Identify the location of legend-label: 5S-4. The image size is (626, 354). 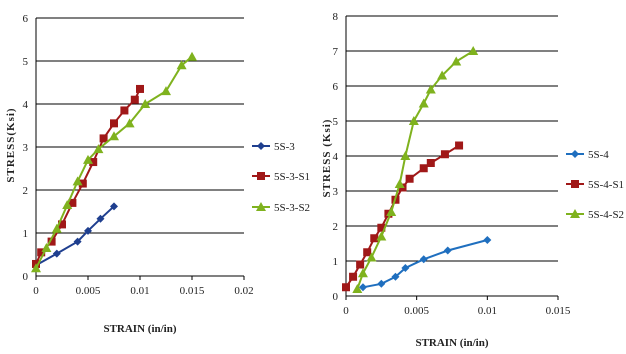
(598, 155).